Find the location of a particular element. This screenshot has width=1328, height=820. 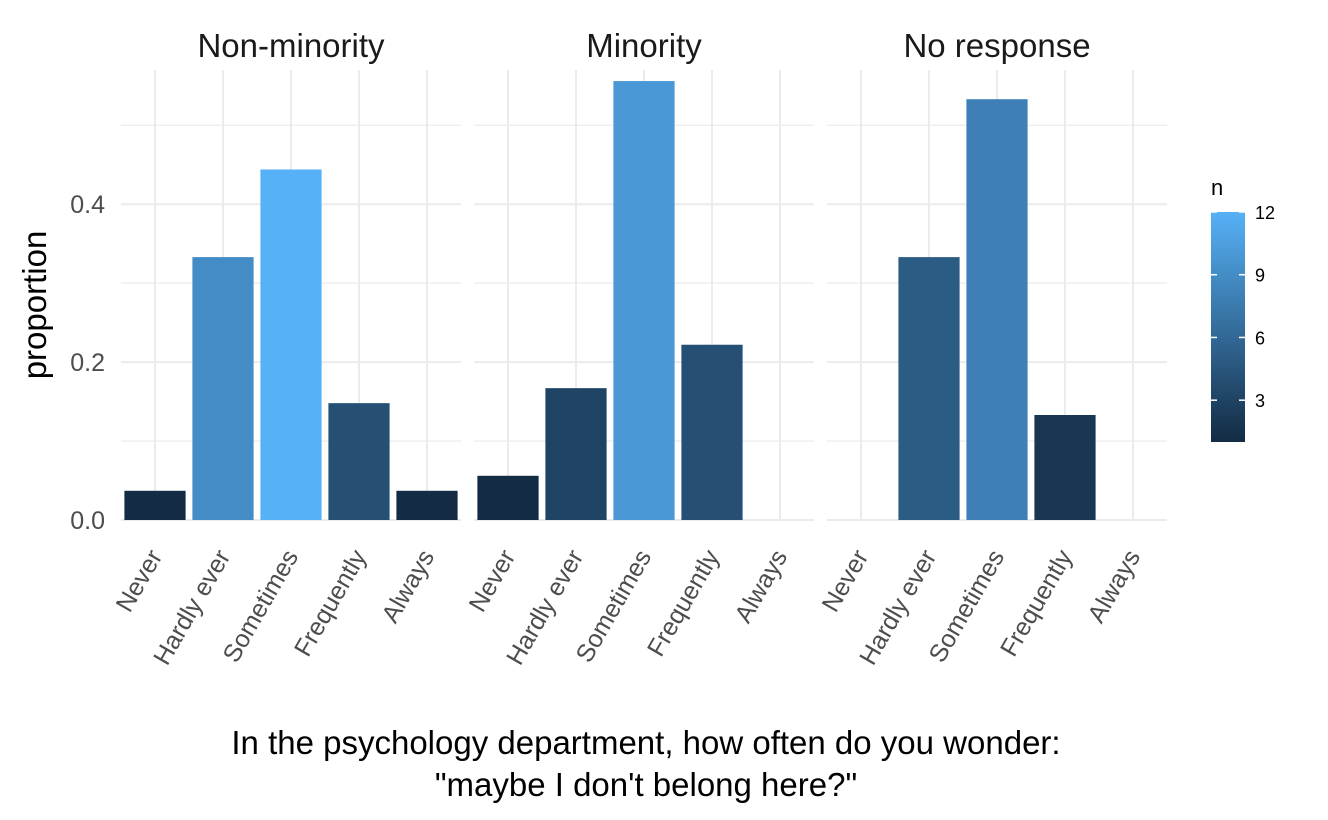

facet-strip-label: Minority is located at coordinates (644, 45).